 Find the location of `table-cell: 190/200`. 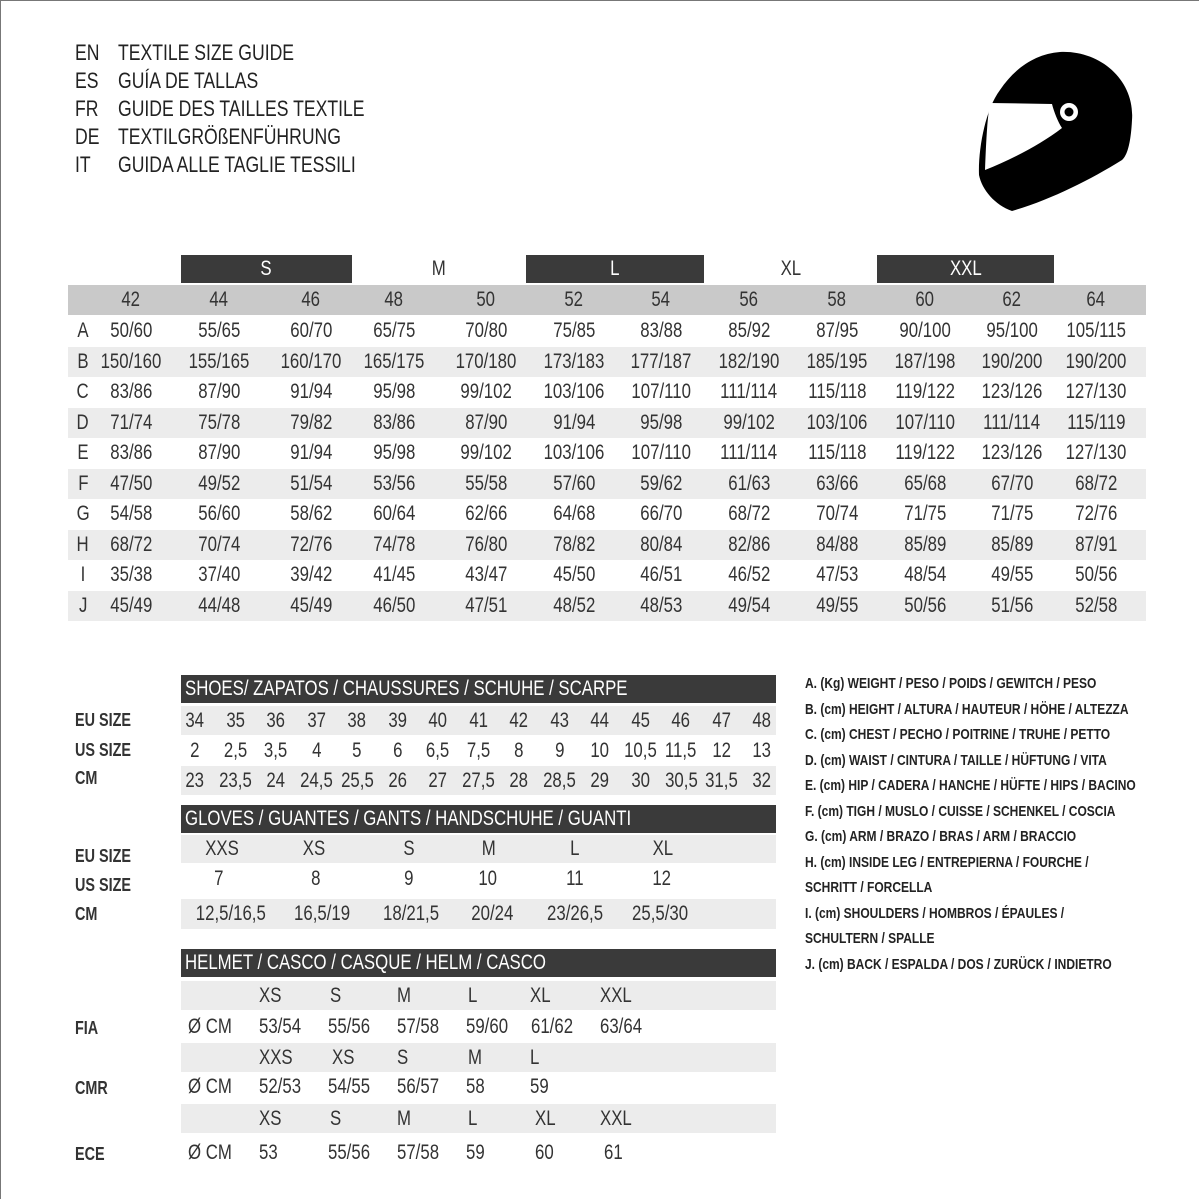

table-cell: 190/200 is located at coordinates (1012, 362).